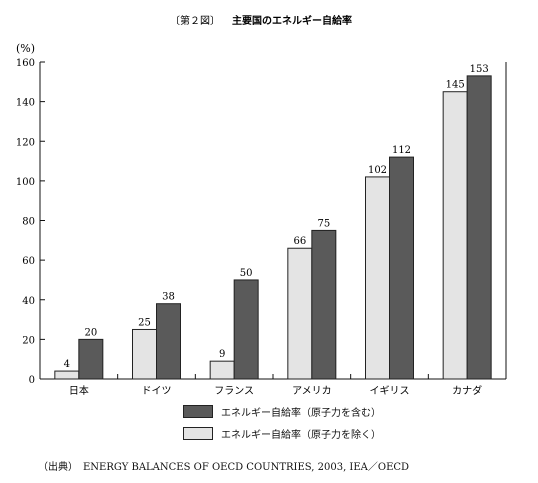 This screenshot has height=483, width=538. What do you see at coordinates (377, 170) in the screenshot?
I see `bar-value-label: 102` at bounding box center [377, 170].